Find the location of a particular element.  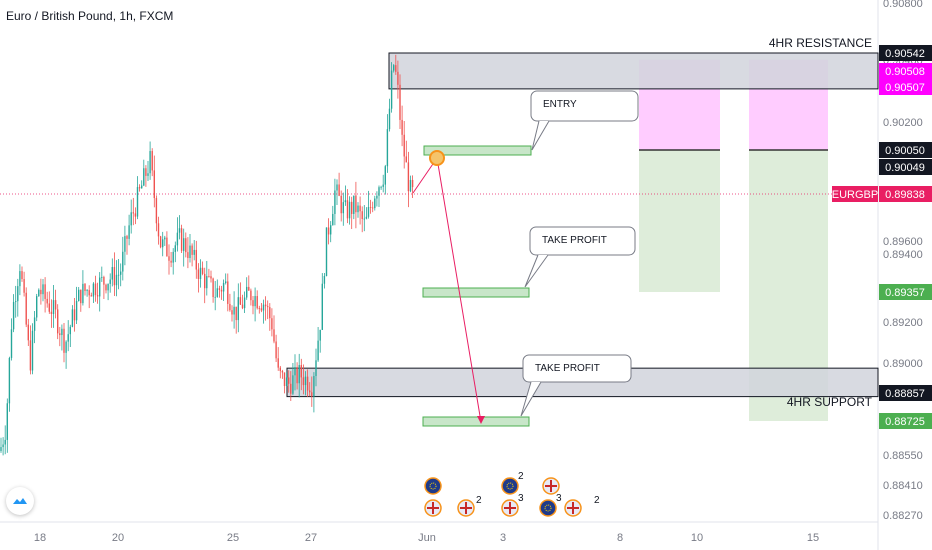

entry-order-box is located at coordinates (477, 150).